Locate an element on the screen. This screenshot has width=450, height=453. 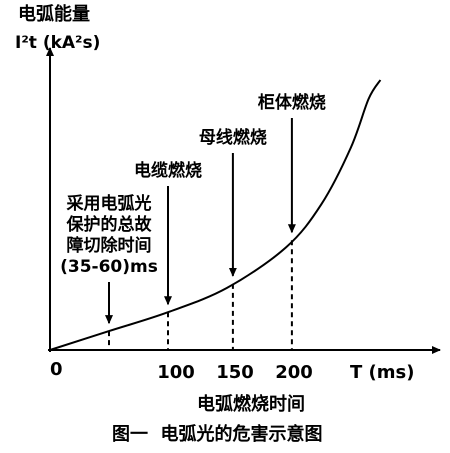
x-tick-labels: 100 150 200 is located at coordinates (235, 372).